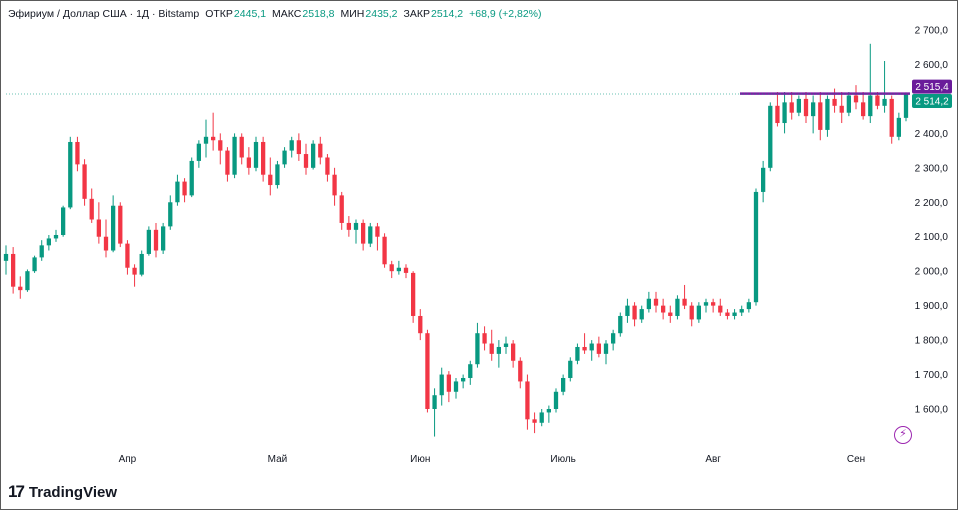 This screenshot has width=960, height=512. What do you see at coordinates (219, 14) in the screenshot?
I see `open-label: ОТКР` at bounding box center [219, 14].